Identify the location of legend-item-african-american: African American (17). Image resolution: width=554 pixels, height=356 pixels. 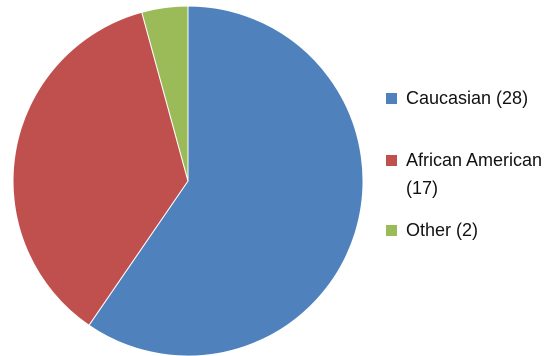
(470, 181).